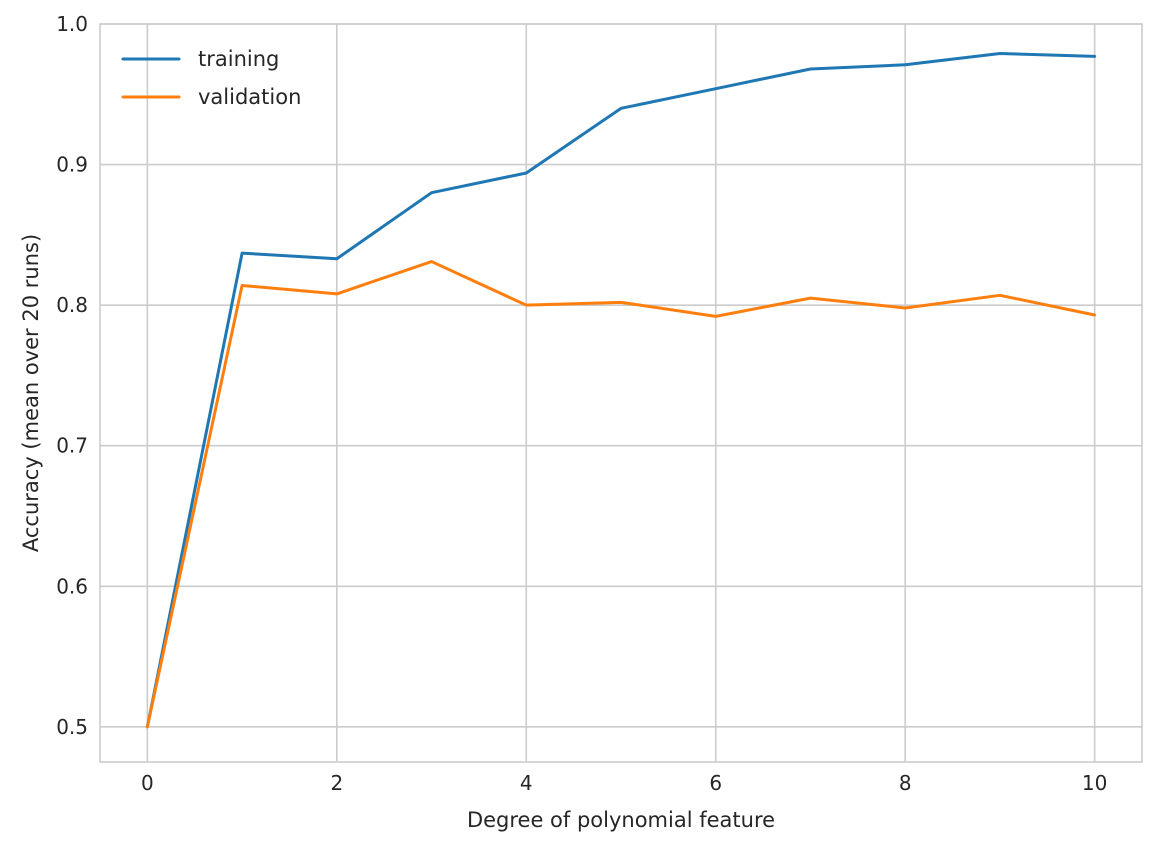  What do you see at coordinates (31, 393) in the screenshot?
I see `y-axis-label: Accuracy (mean over 20 runs)` at bounding box center [31, 393].